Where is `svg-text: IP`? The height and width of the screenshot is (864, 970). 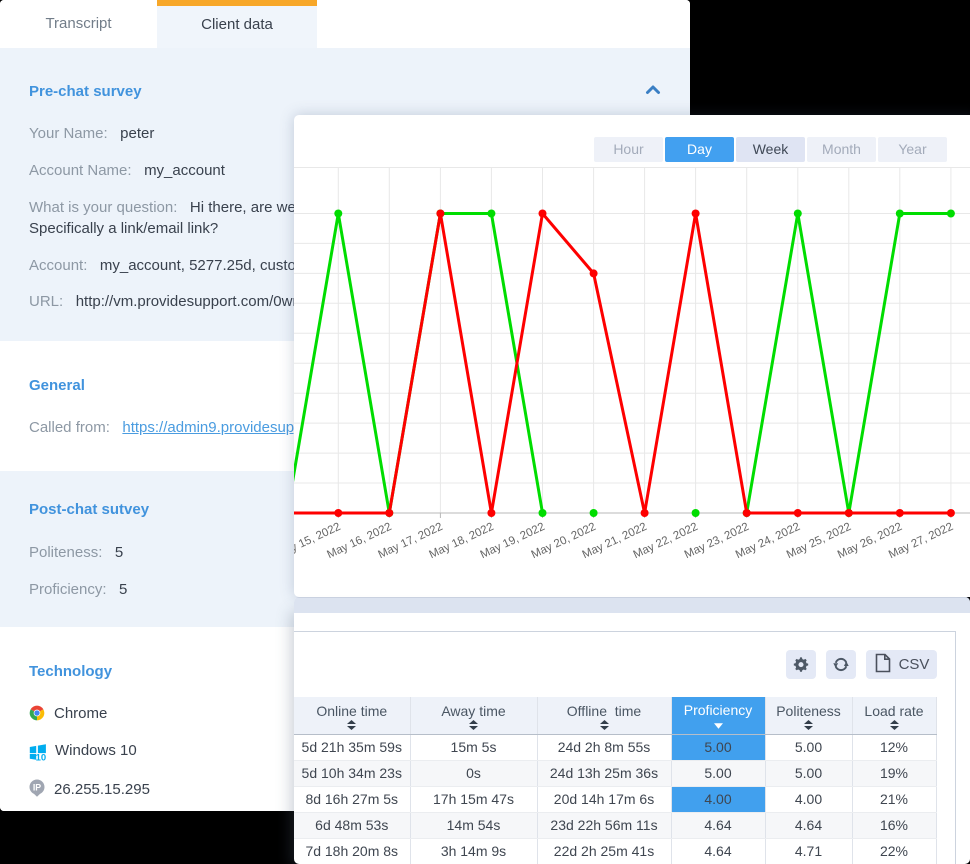 svg-text: IP is located at coordinates (37, 787).